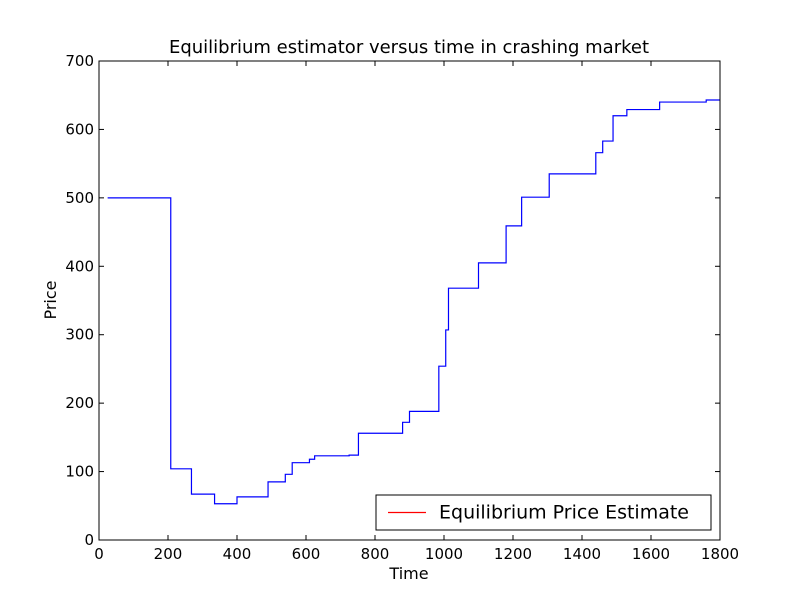 This screenshot has height=604, width=800. I want to click on y-tick-label: 600, so click(79, 129).